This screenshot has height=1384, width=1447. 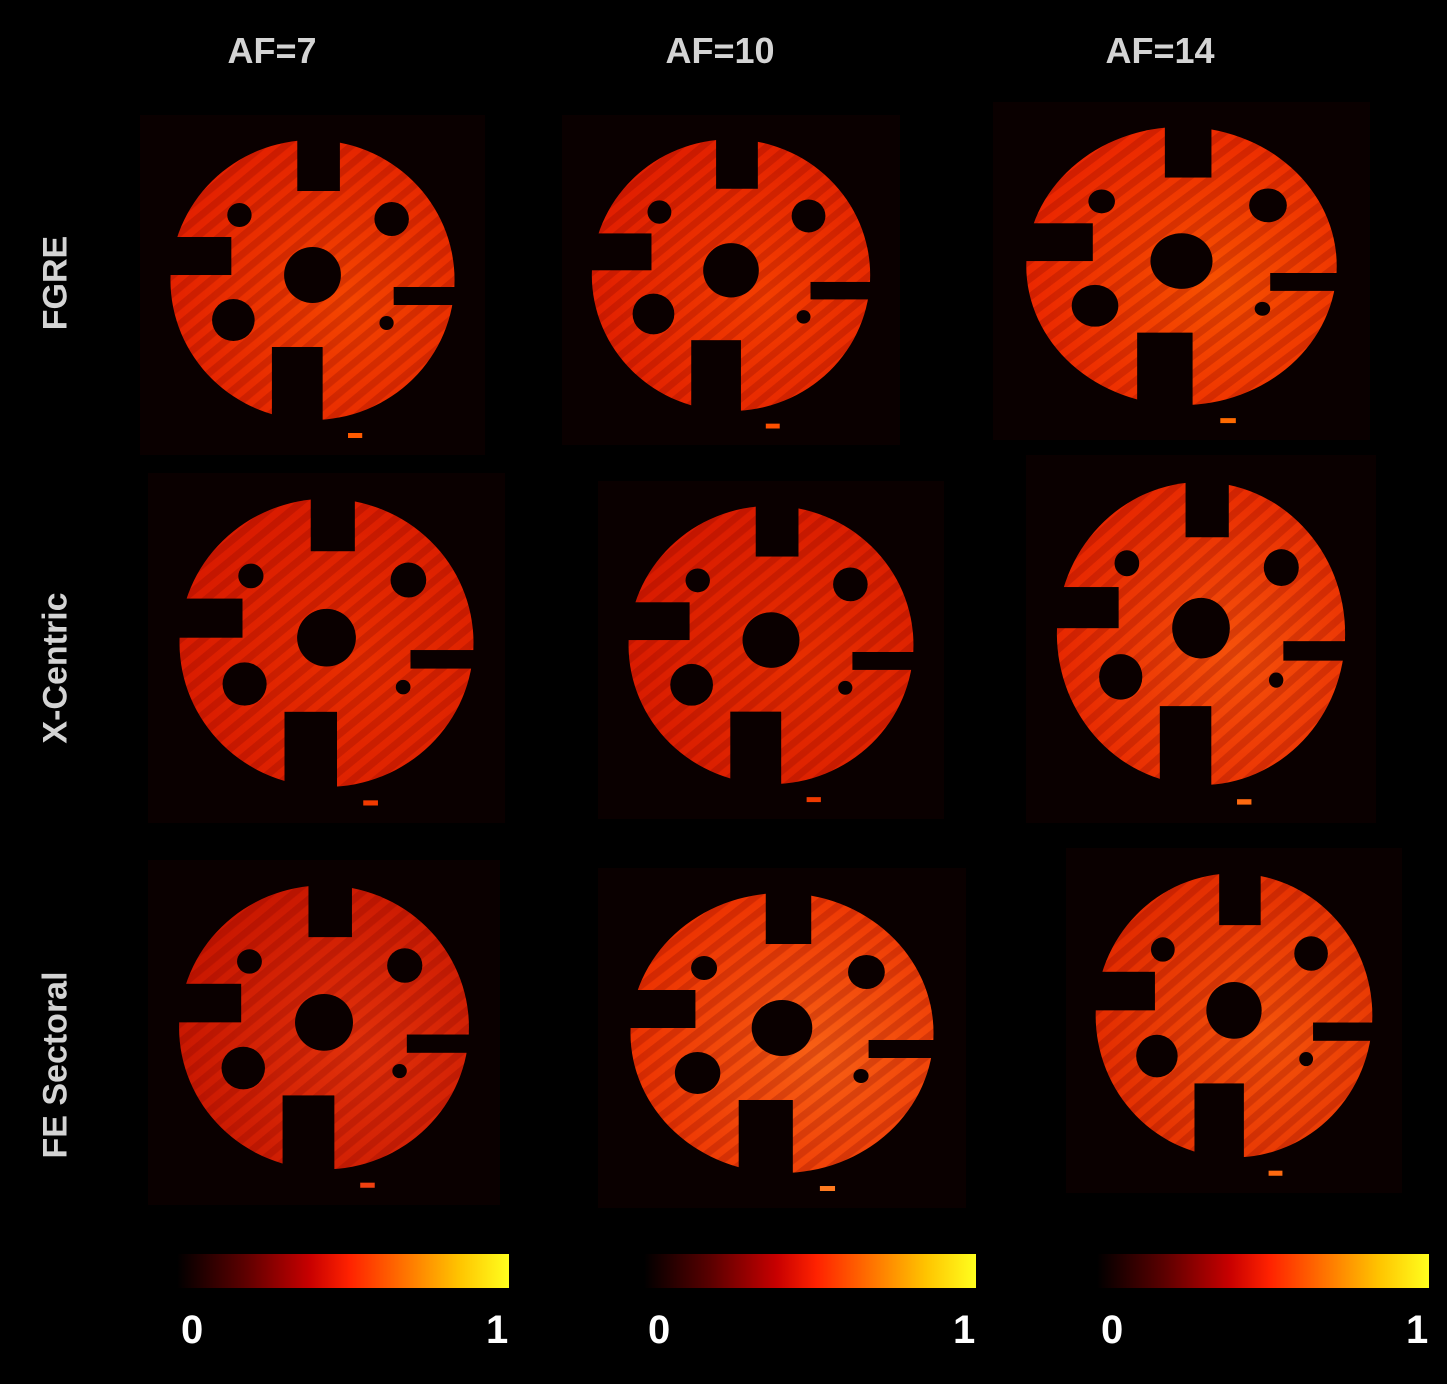 I want to click on colorbar-af10, so click(x=810, y=1271).